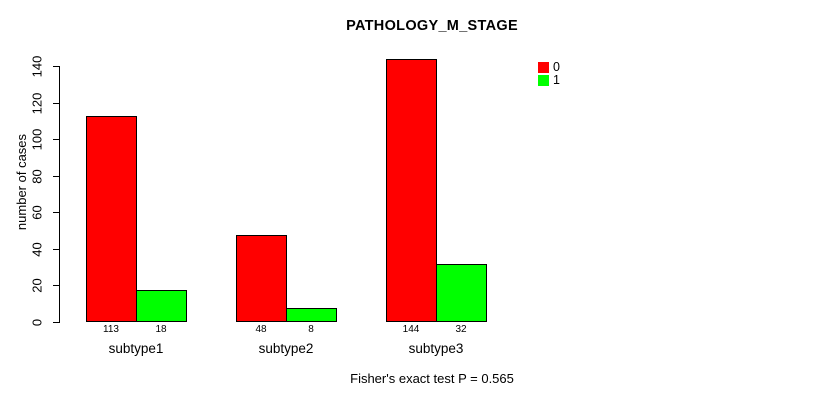 The image size is (840, 400). I want to click on fisher-test-annotation: Fisher's exact test P = 0.565, so click(432, 378).